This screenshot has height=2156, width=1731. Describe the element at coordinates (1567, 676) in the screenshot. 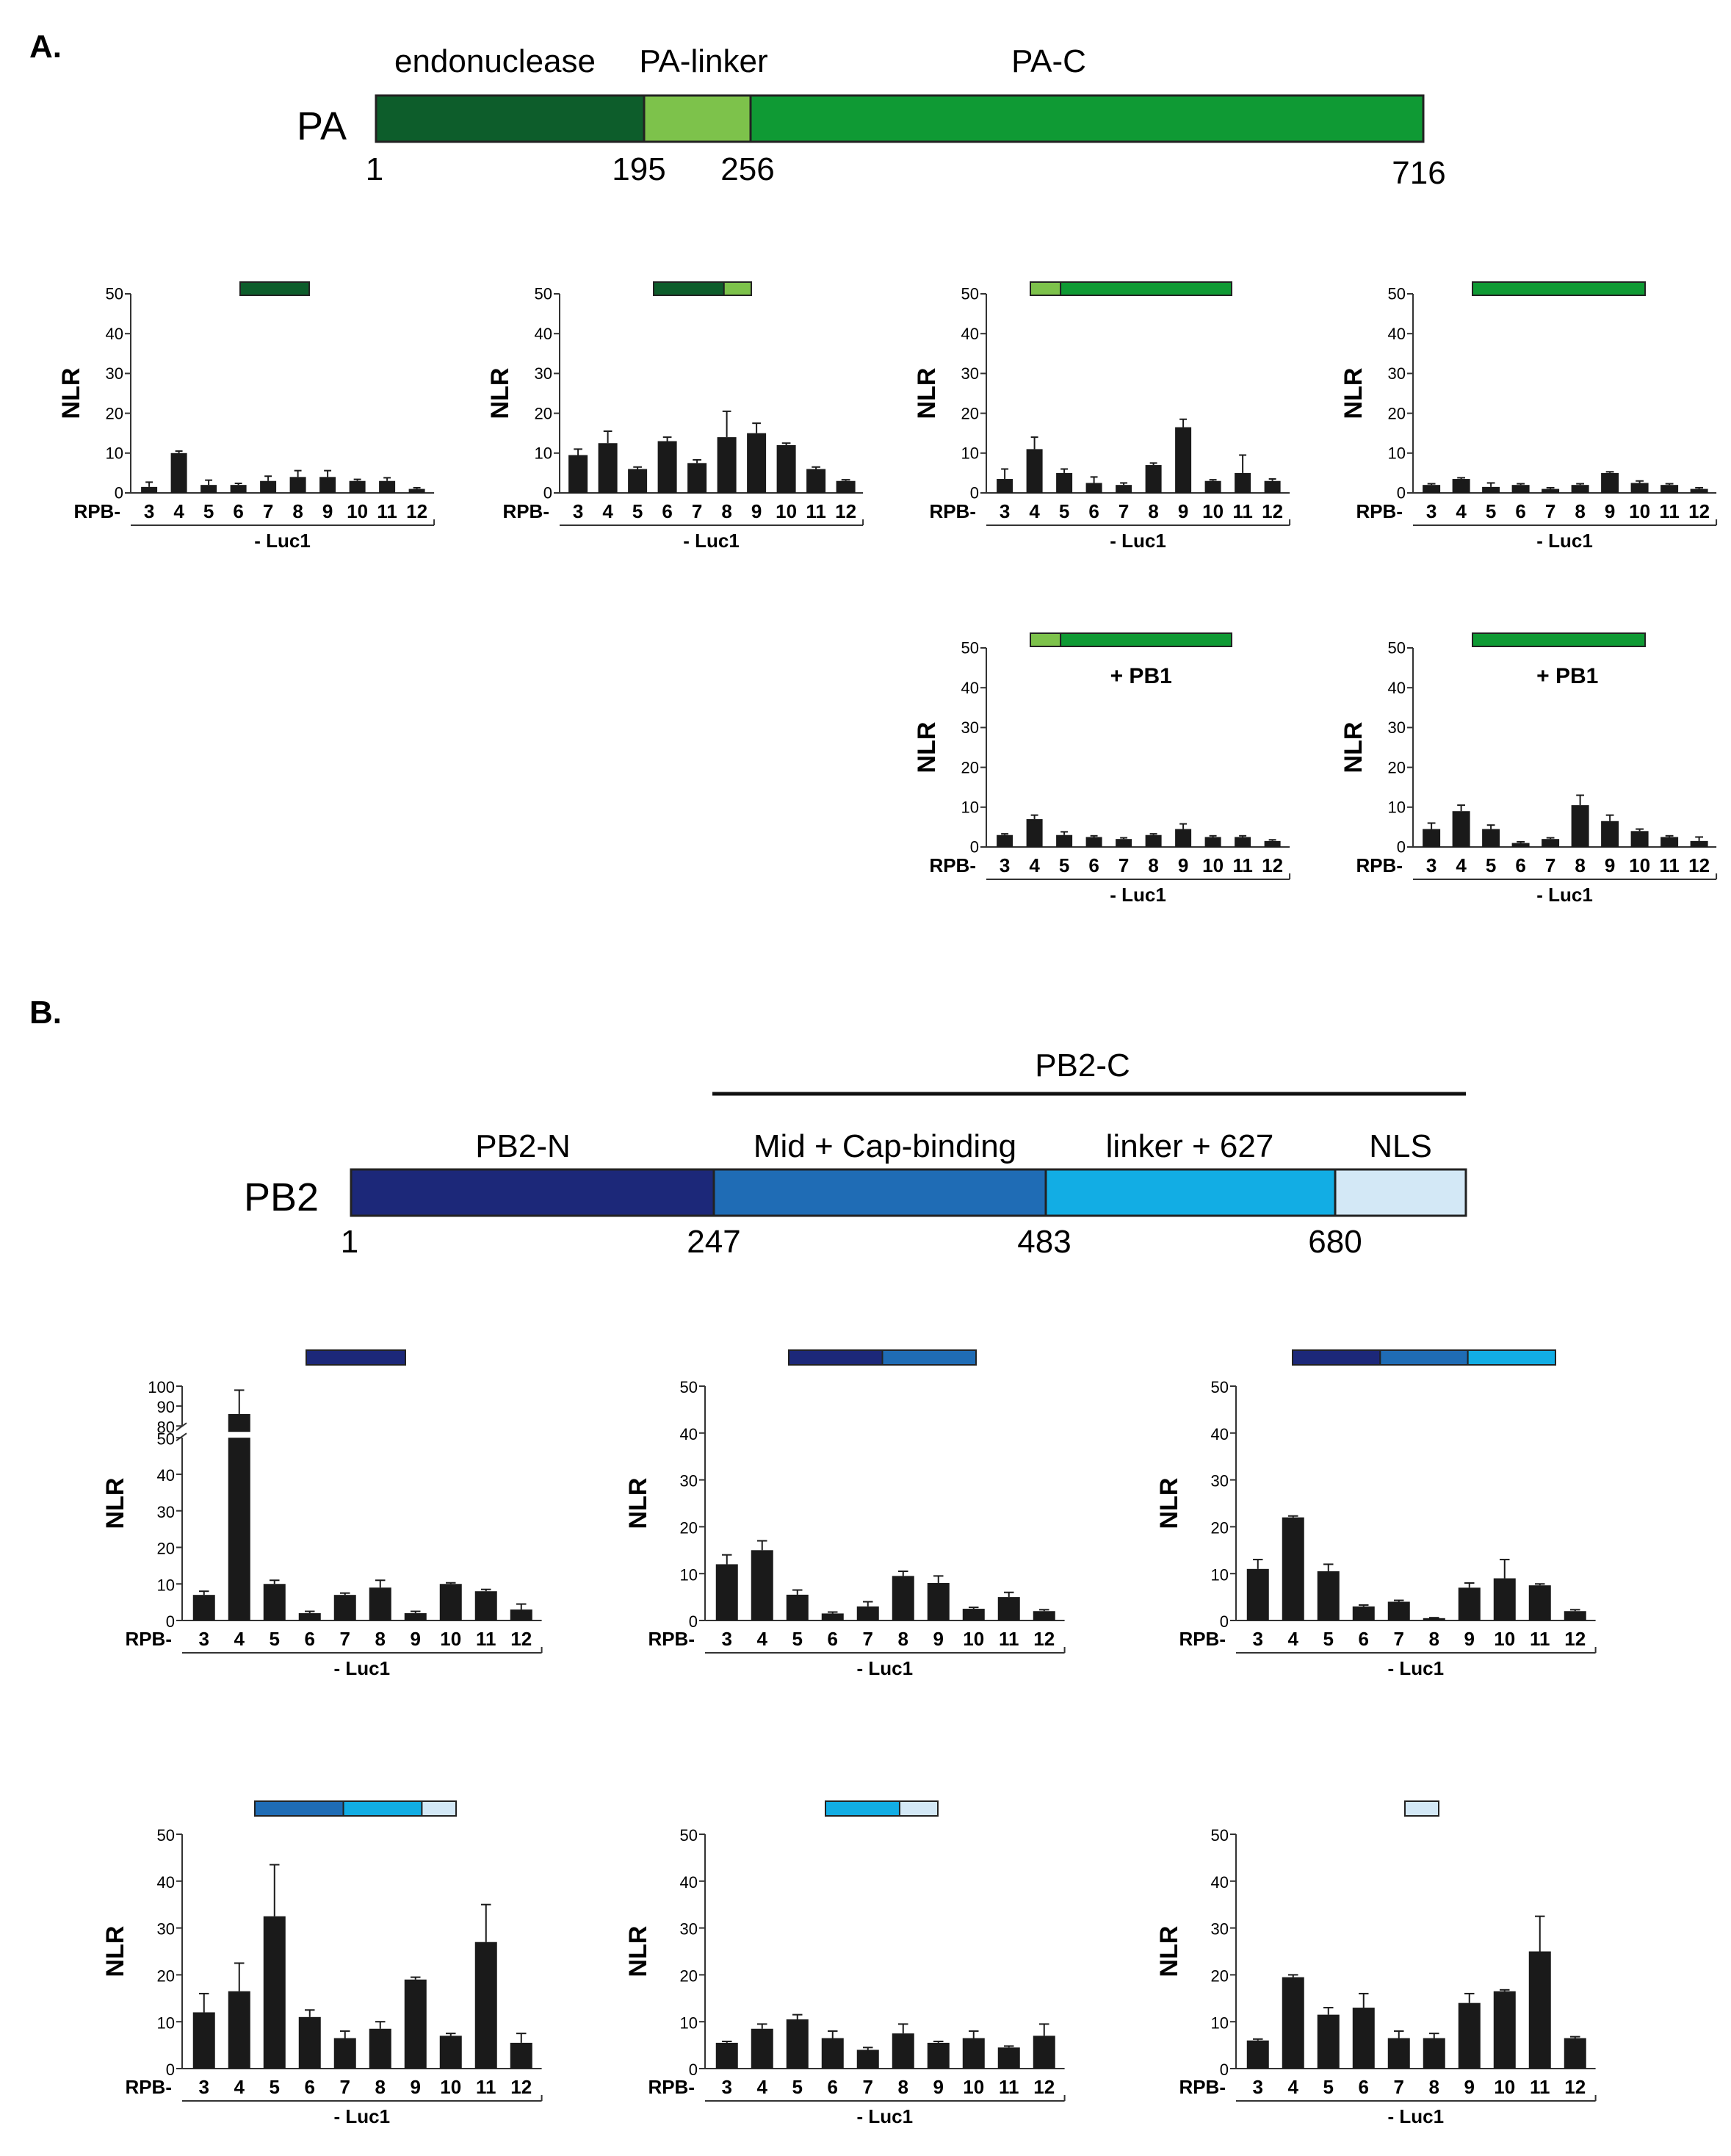

I see `pb1-annotation: + PB1` at that location.